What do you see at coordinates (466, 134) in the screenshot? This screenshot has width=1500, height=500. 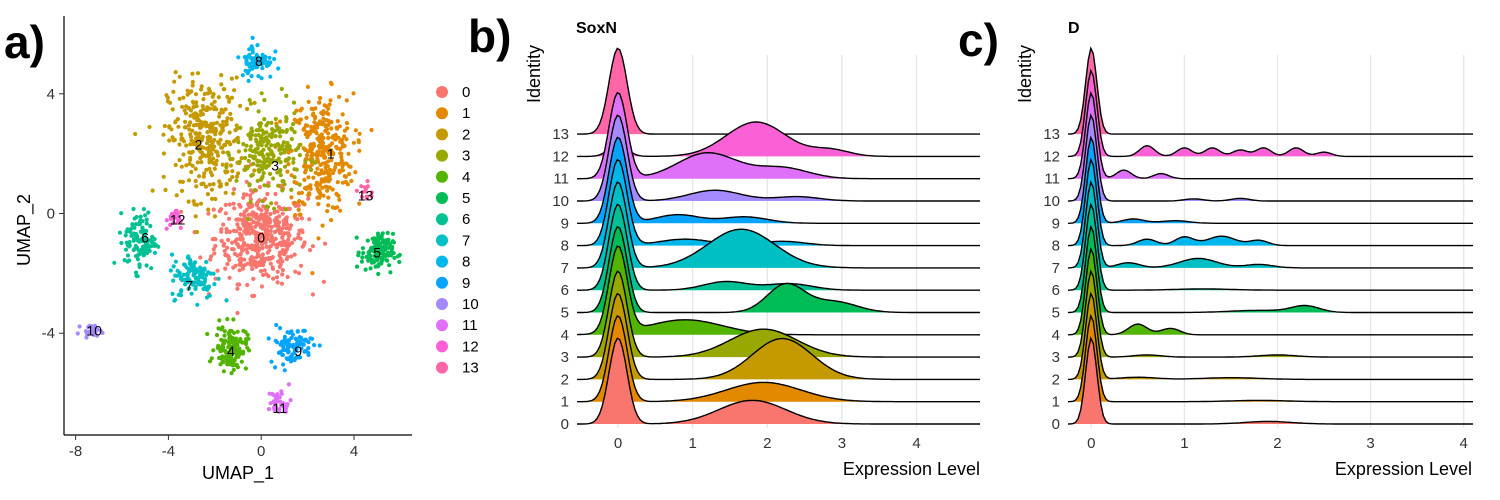 I see `legend-label: 2` at bounding box center [466, 134].